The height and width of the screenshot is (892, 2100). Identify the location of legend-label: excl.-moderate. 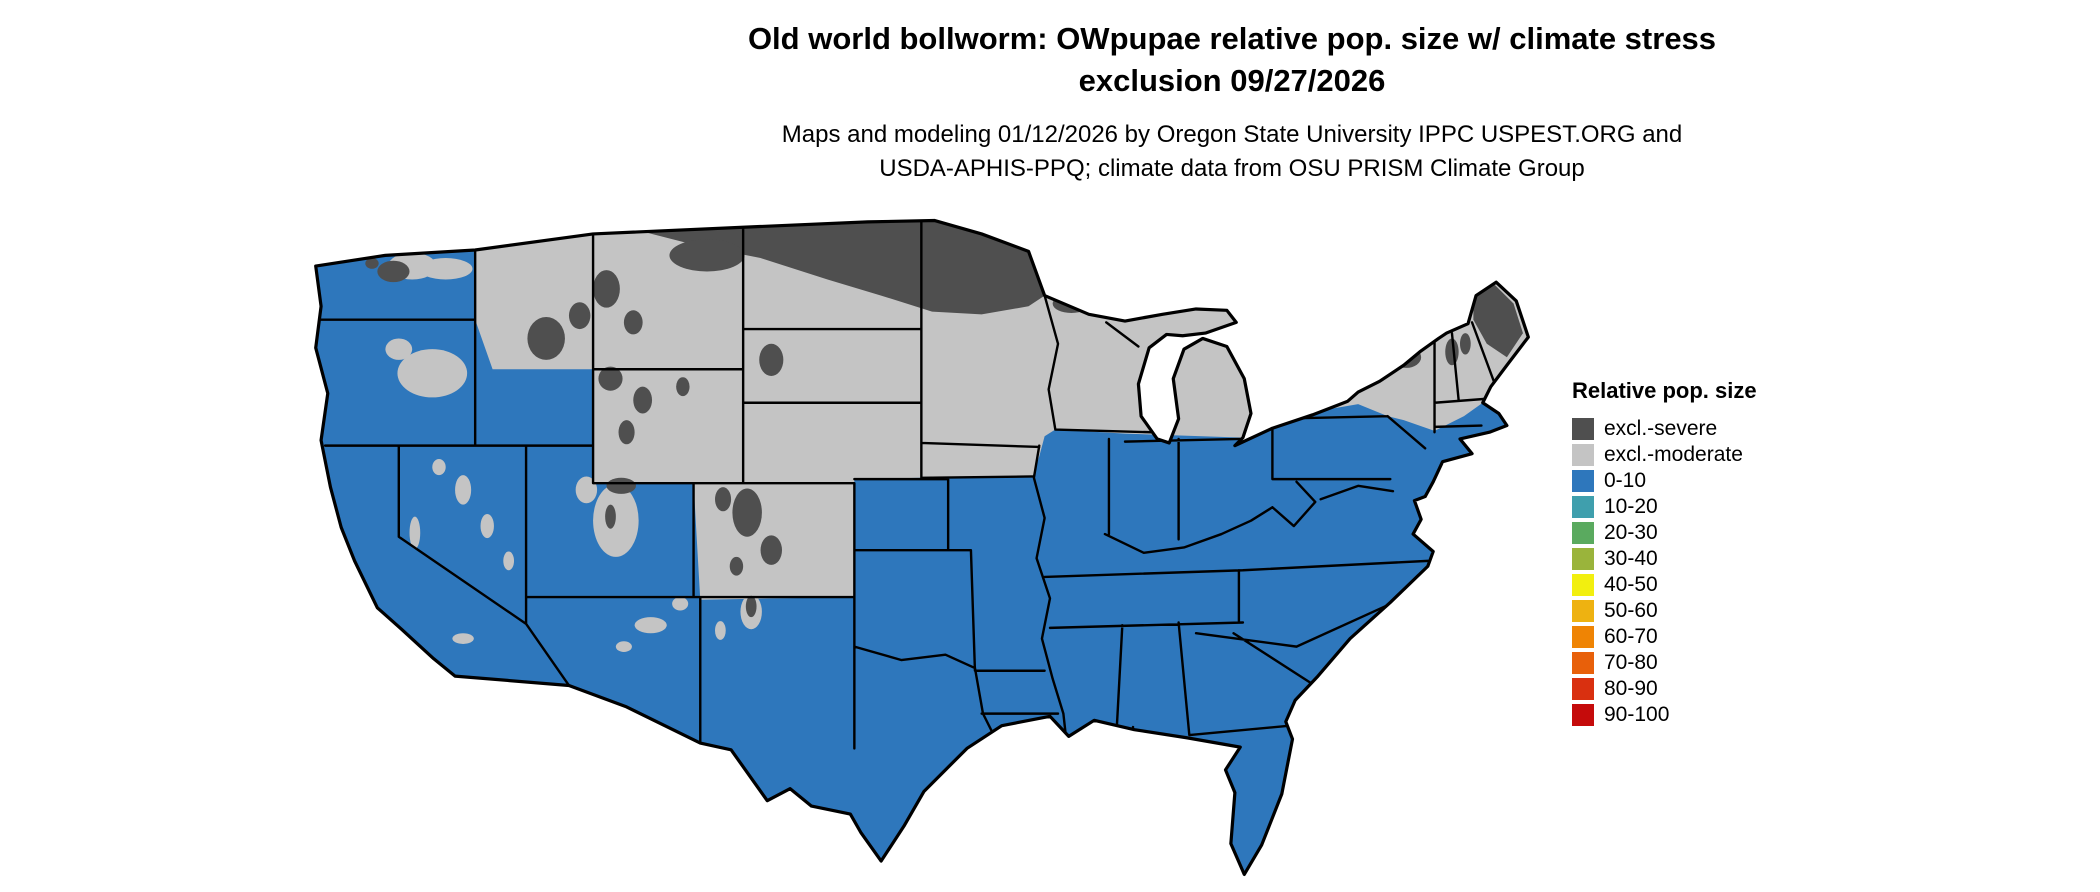
(1673, 454).